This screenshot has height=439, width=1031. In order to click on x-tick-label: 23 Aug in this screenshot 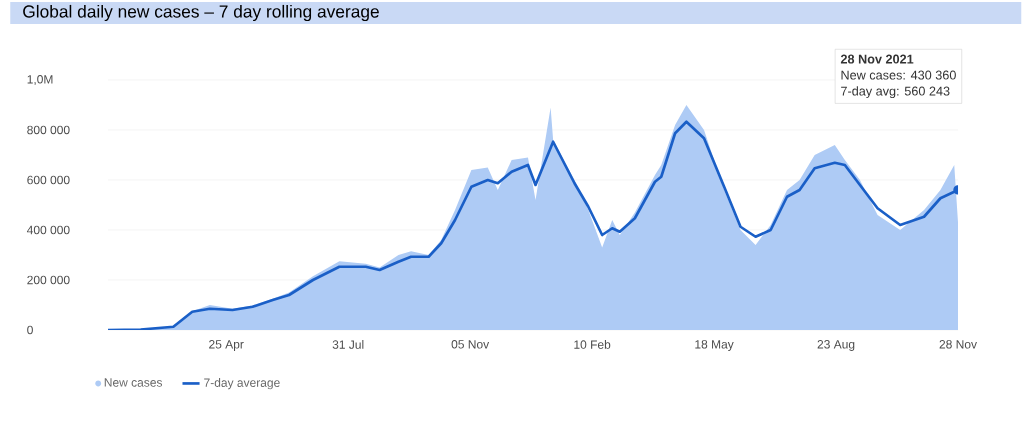, I will do `click(836, 345)`.